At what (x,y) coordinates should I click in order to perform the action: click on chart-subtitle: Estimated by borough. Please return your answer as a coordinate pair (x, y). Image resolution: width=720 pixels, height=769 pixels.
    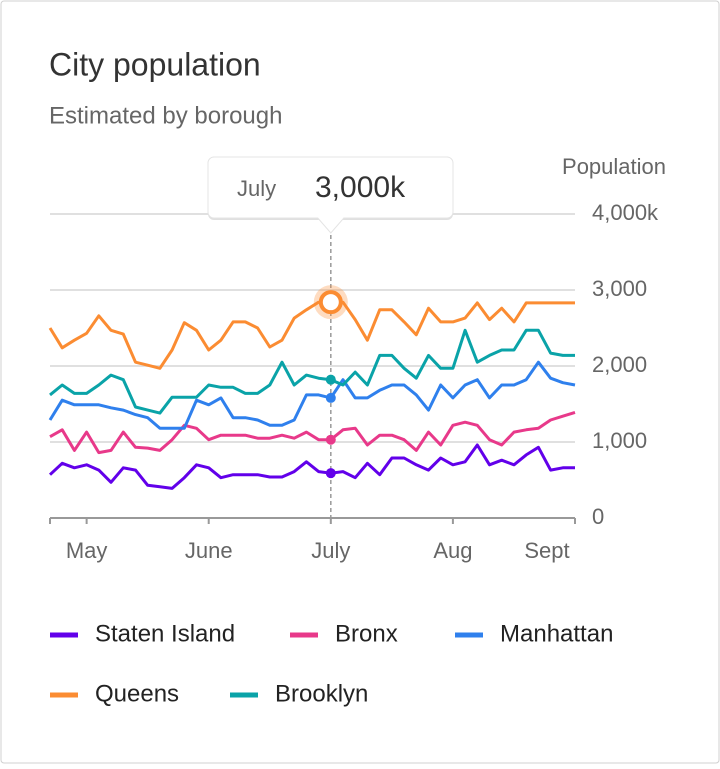
    Looking at the image, I should click on (165, 115).